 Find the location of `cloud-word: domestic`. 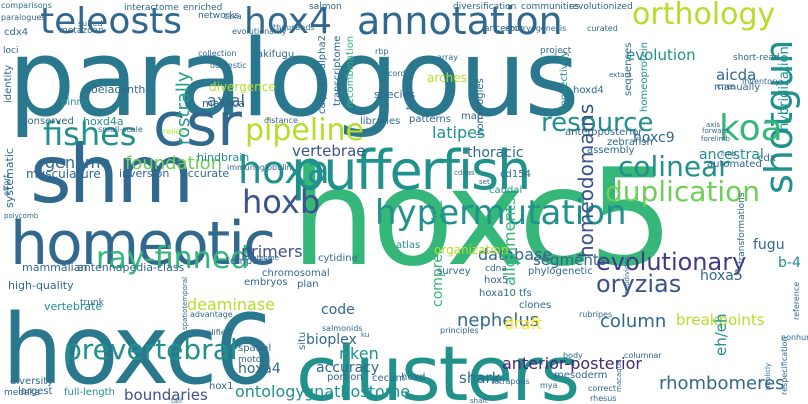

cloud-word: domestic is located at coordinates (228, 65).